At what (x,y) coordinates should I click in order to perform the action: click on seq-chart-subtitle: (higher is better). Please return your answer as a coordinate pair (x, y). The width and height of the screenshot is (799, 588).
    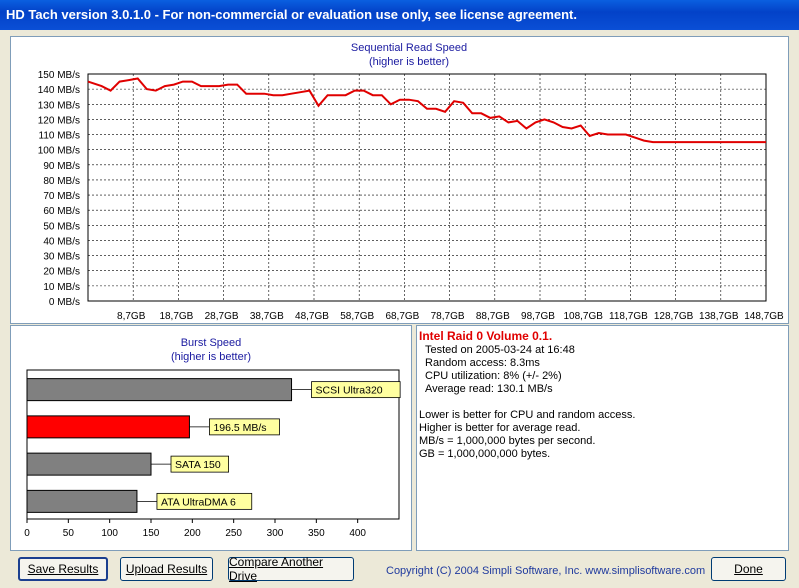
    Looking at the image, I should click on (409, 62).